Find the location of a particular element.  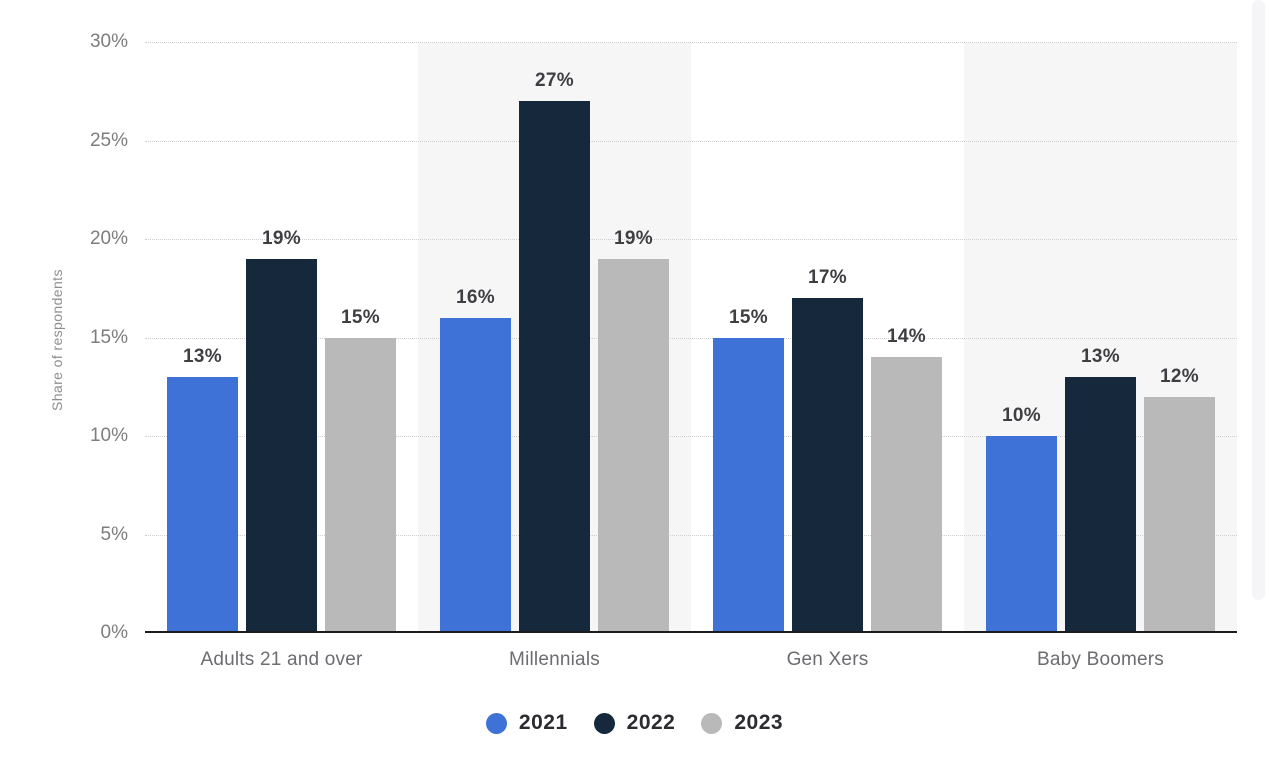

legend: 2021 2022 2023 is located at coordinates (634, 723).